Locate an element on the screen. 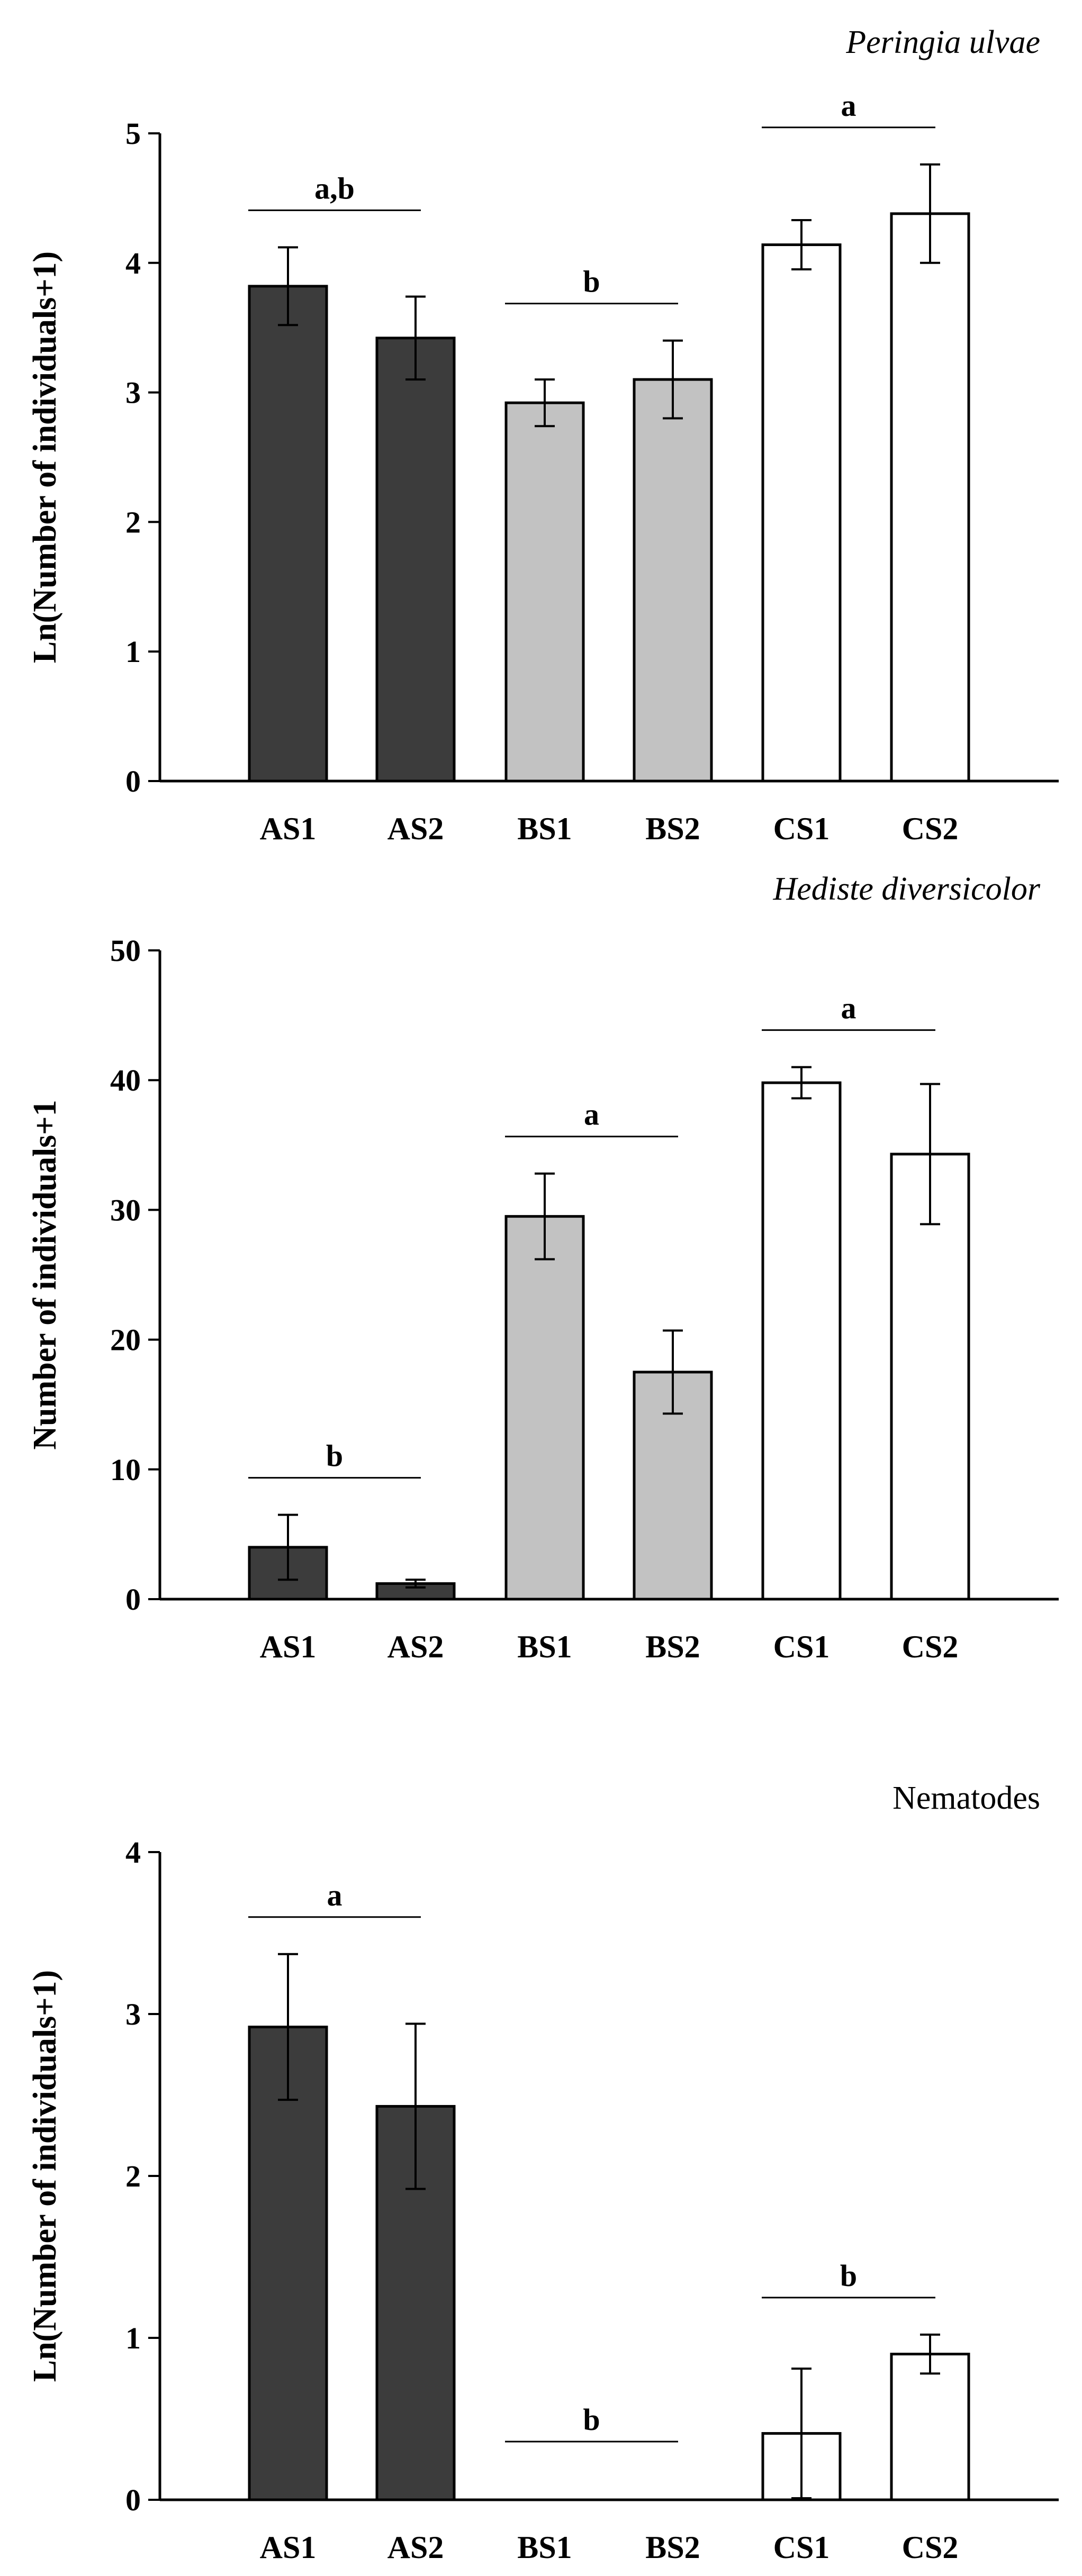 The height and width of the screenshot is (2576, 1082). y-tick-label: 50 is located at coordinates (125, 950).